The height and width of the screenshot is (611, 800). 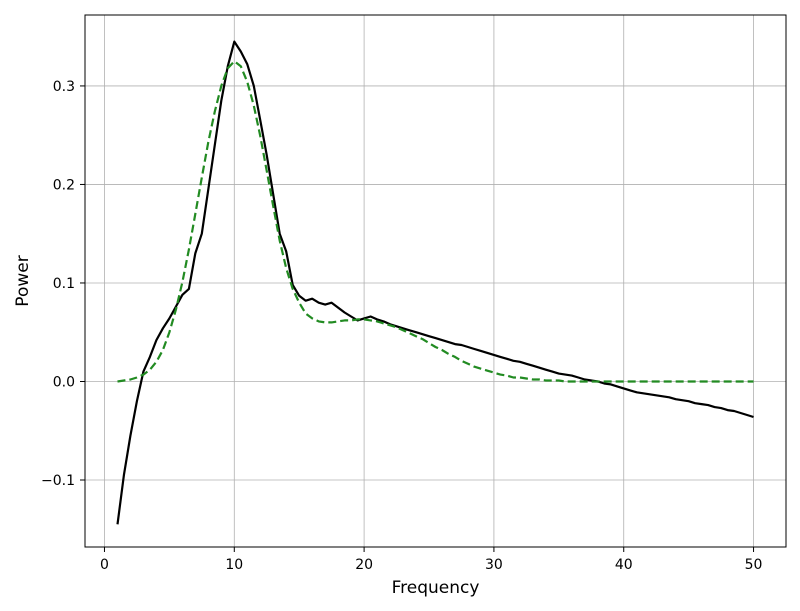 I want to click on x-axis-label: Frequency, so click(x=436, y=588).